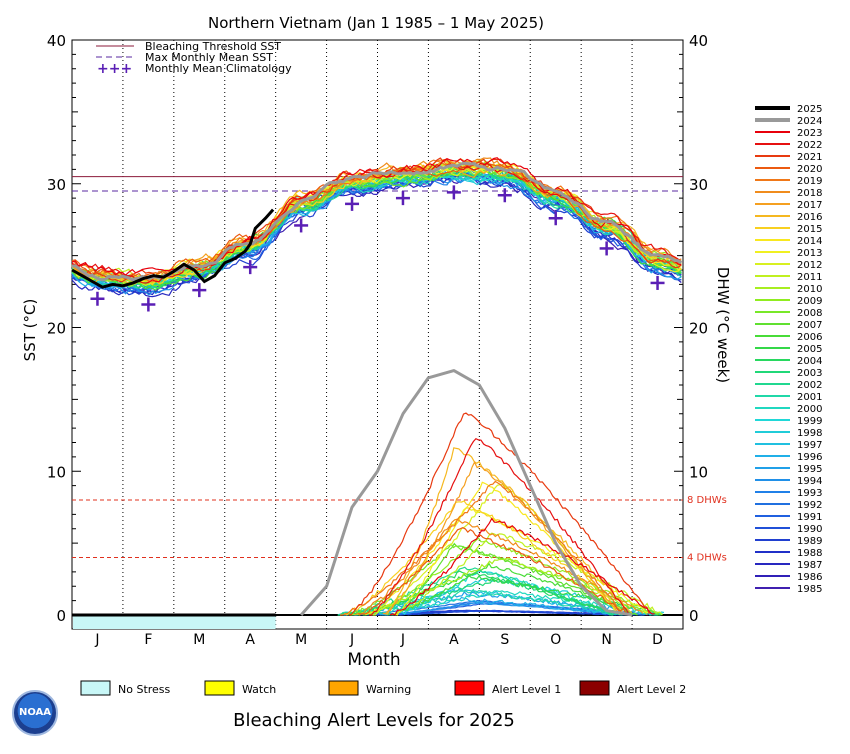  I want to click on year-legend-label: 2002, so click(809, 385).